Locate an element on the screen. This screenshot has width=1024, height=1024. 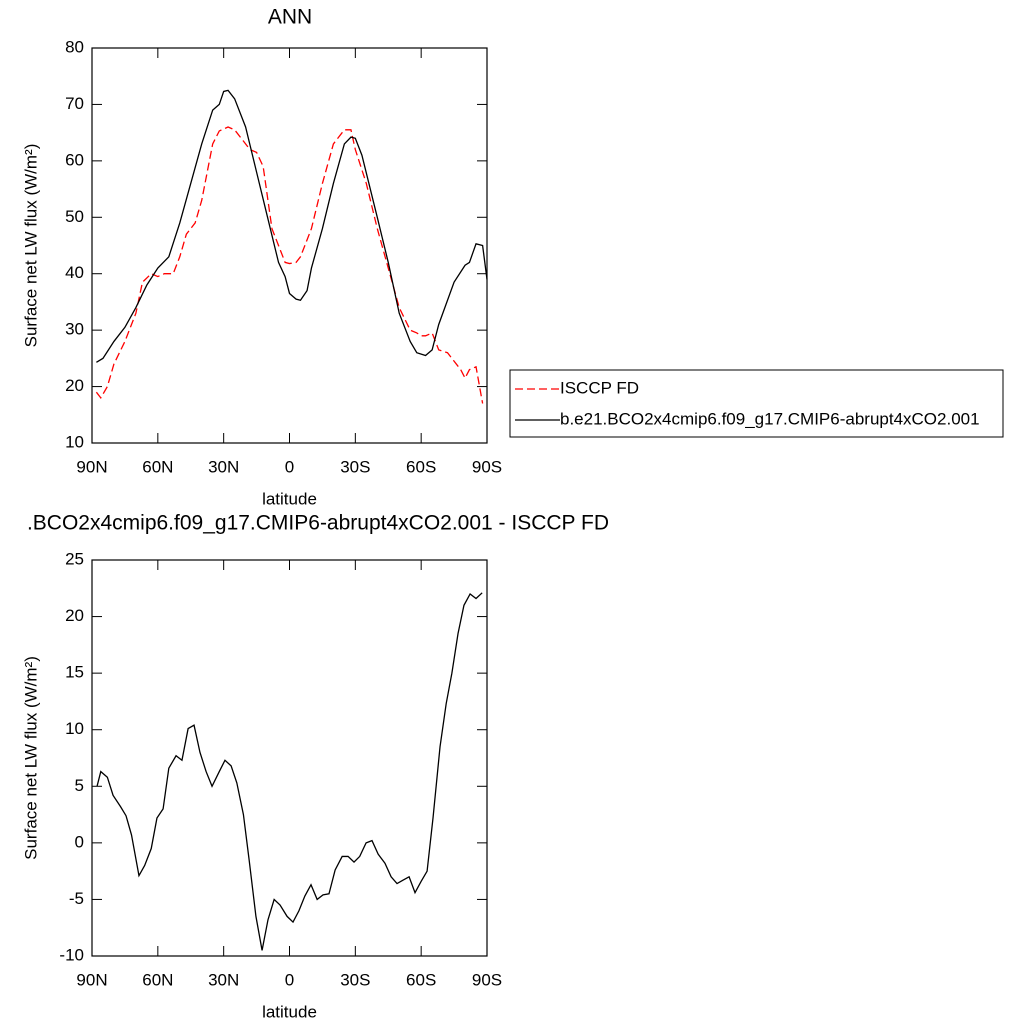
y-tick-label: -5 is located at coordinates (76, 898).